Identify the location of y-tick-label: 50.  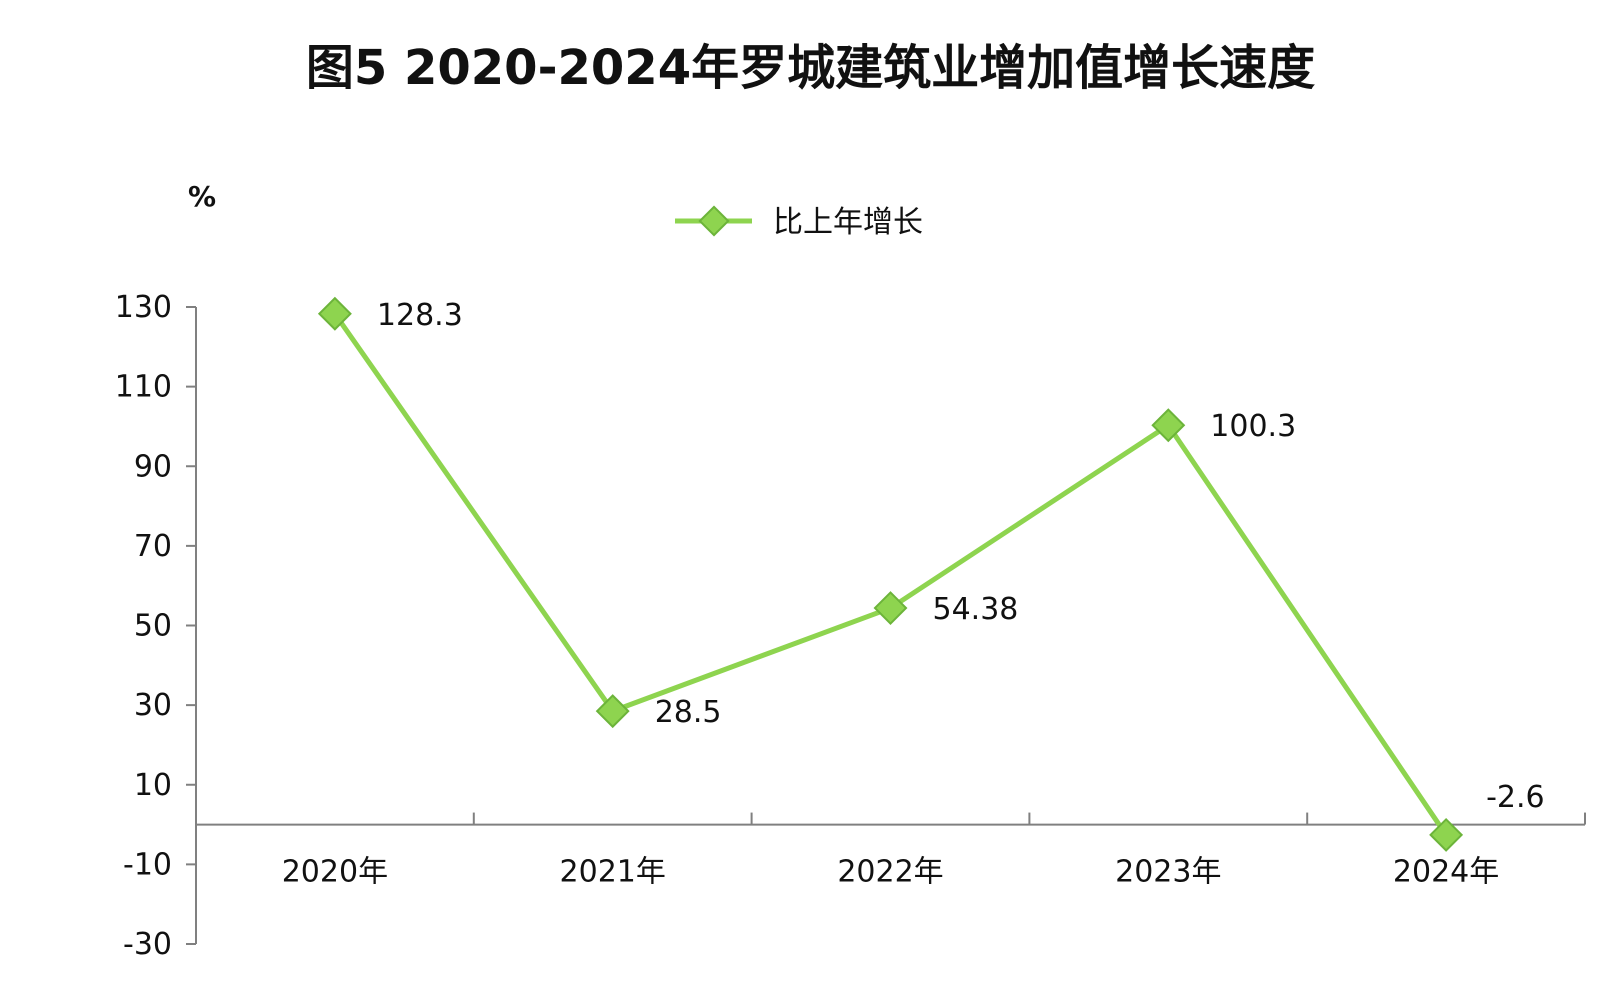
(153, 626).